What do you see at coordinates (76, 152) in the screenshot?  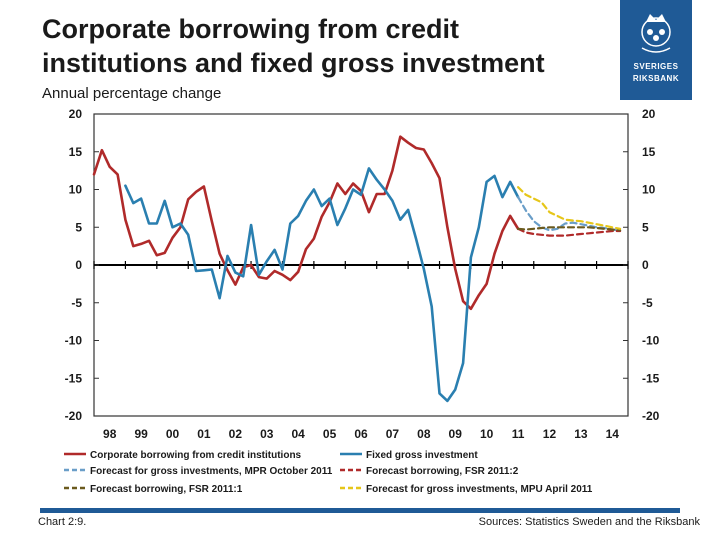 I see `y-tick-label-left: 15` at bounding box center [76, 152].